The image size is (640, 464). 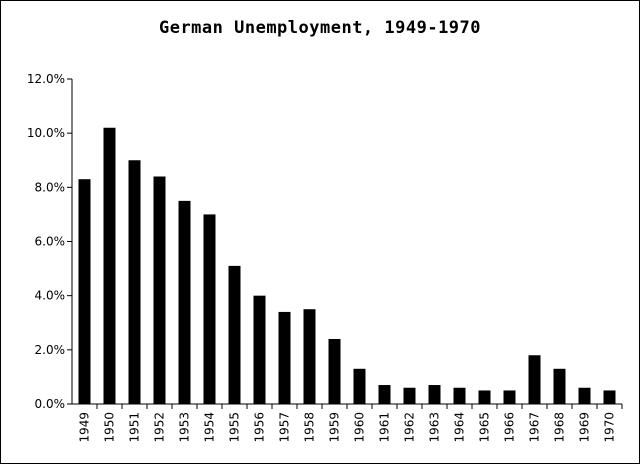 I want to click on bar-1957, so click(x=284, y=357).